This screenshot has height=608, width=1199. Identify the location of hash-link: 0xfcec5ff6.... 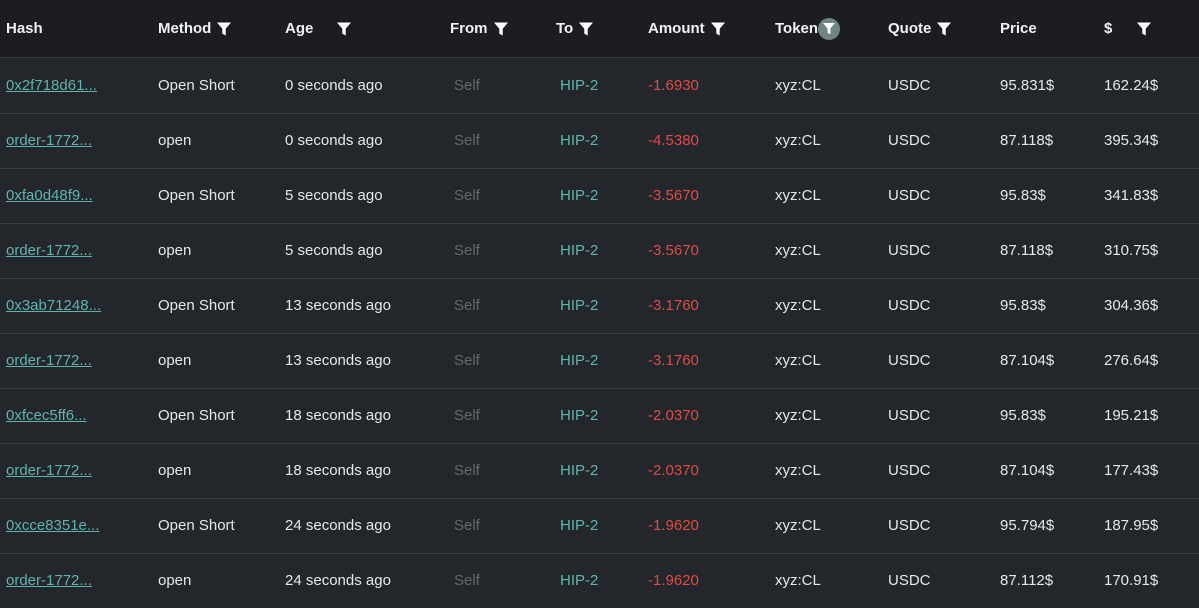
(46, 415).